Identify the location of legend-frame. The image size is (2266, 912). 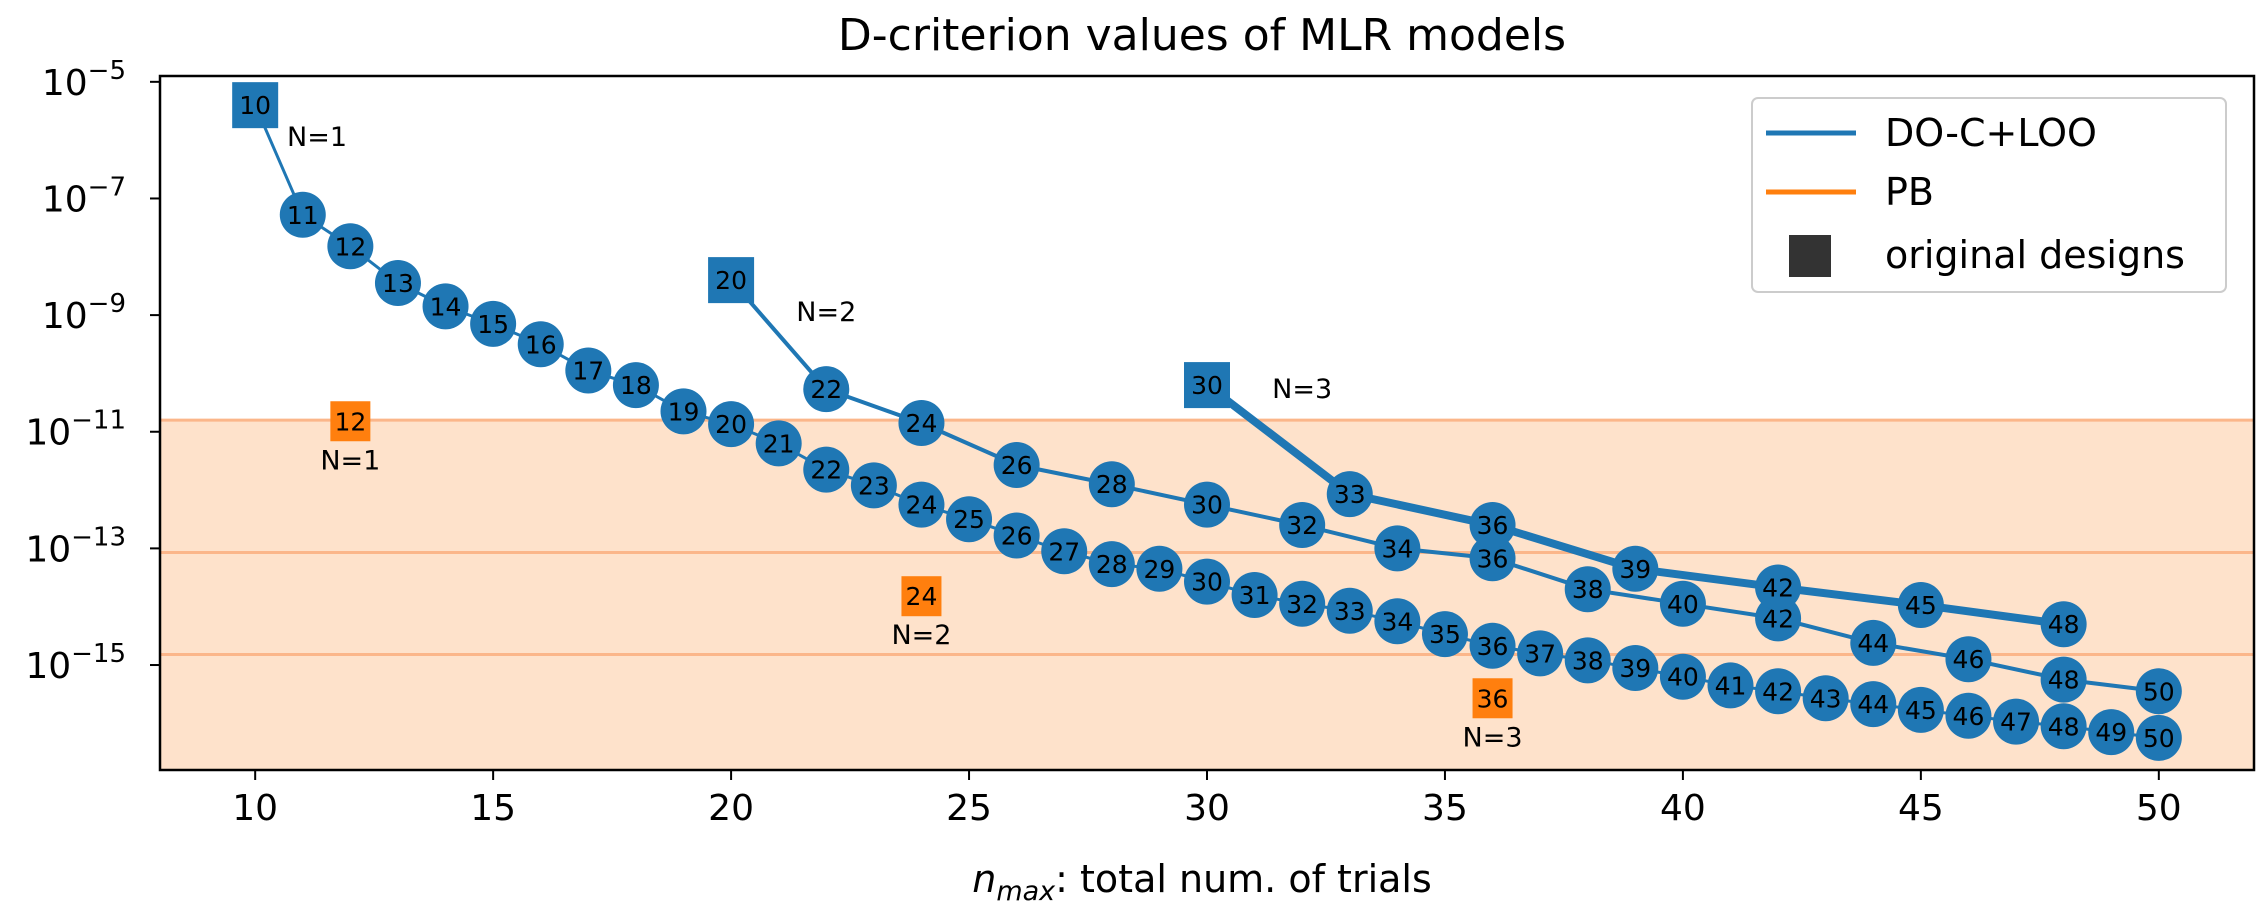
(1989, 195).